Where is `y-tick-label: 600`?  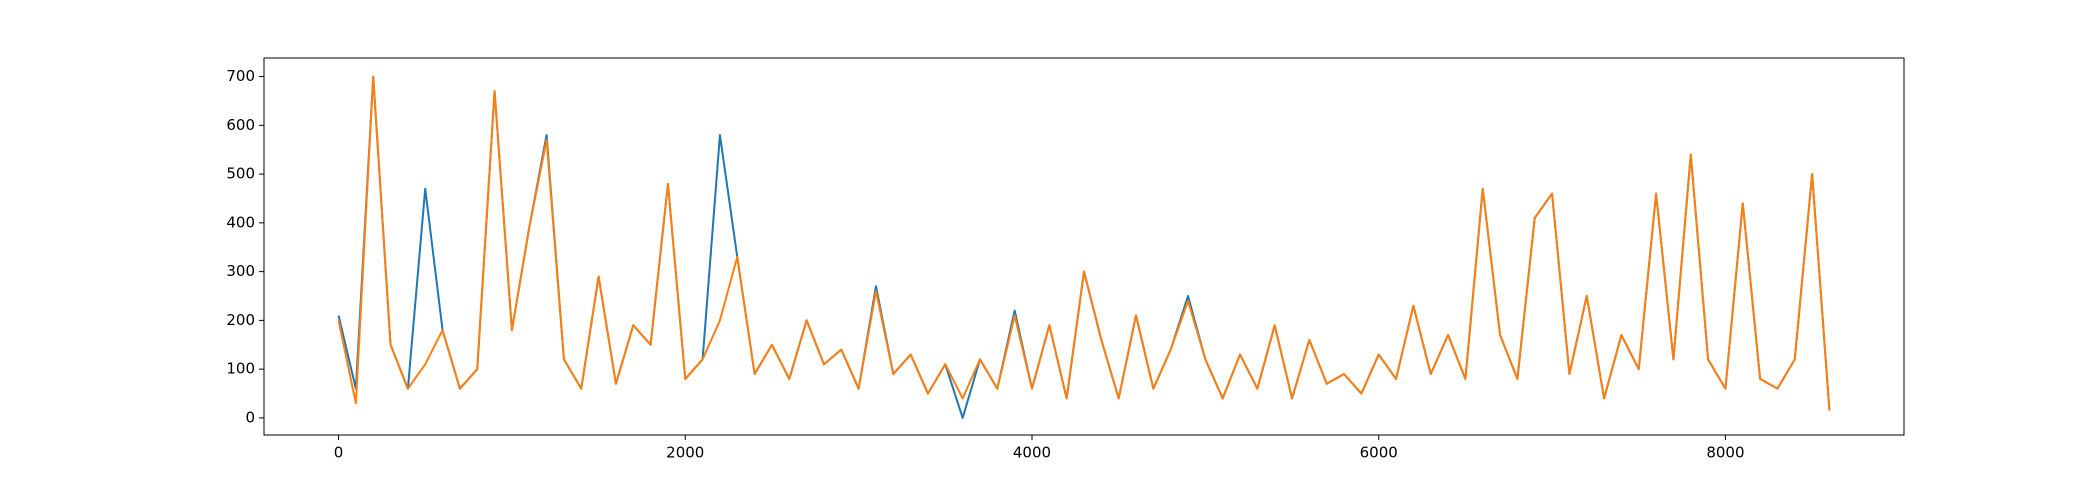 y-tick-label: 600 is located at coordinates (240, 125).